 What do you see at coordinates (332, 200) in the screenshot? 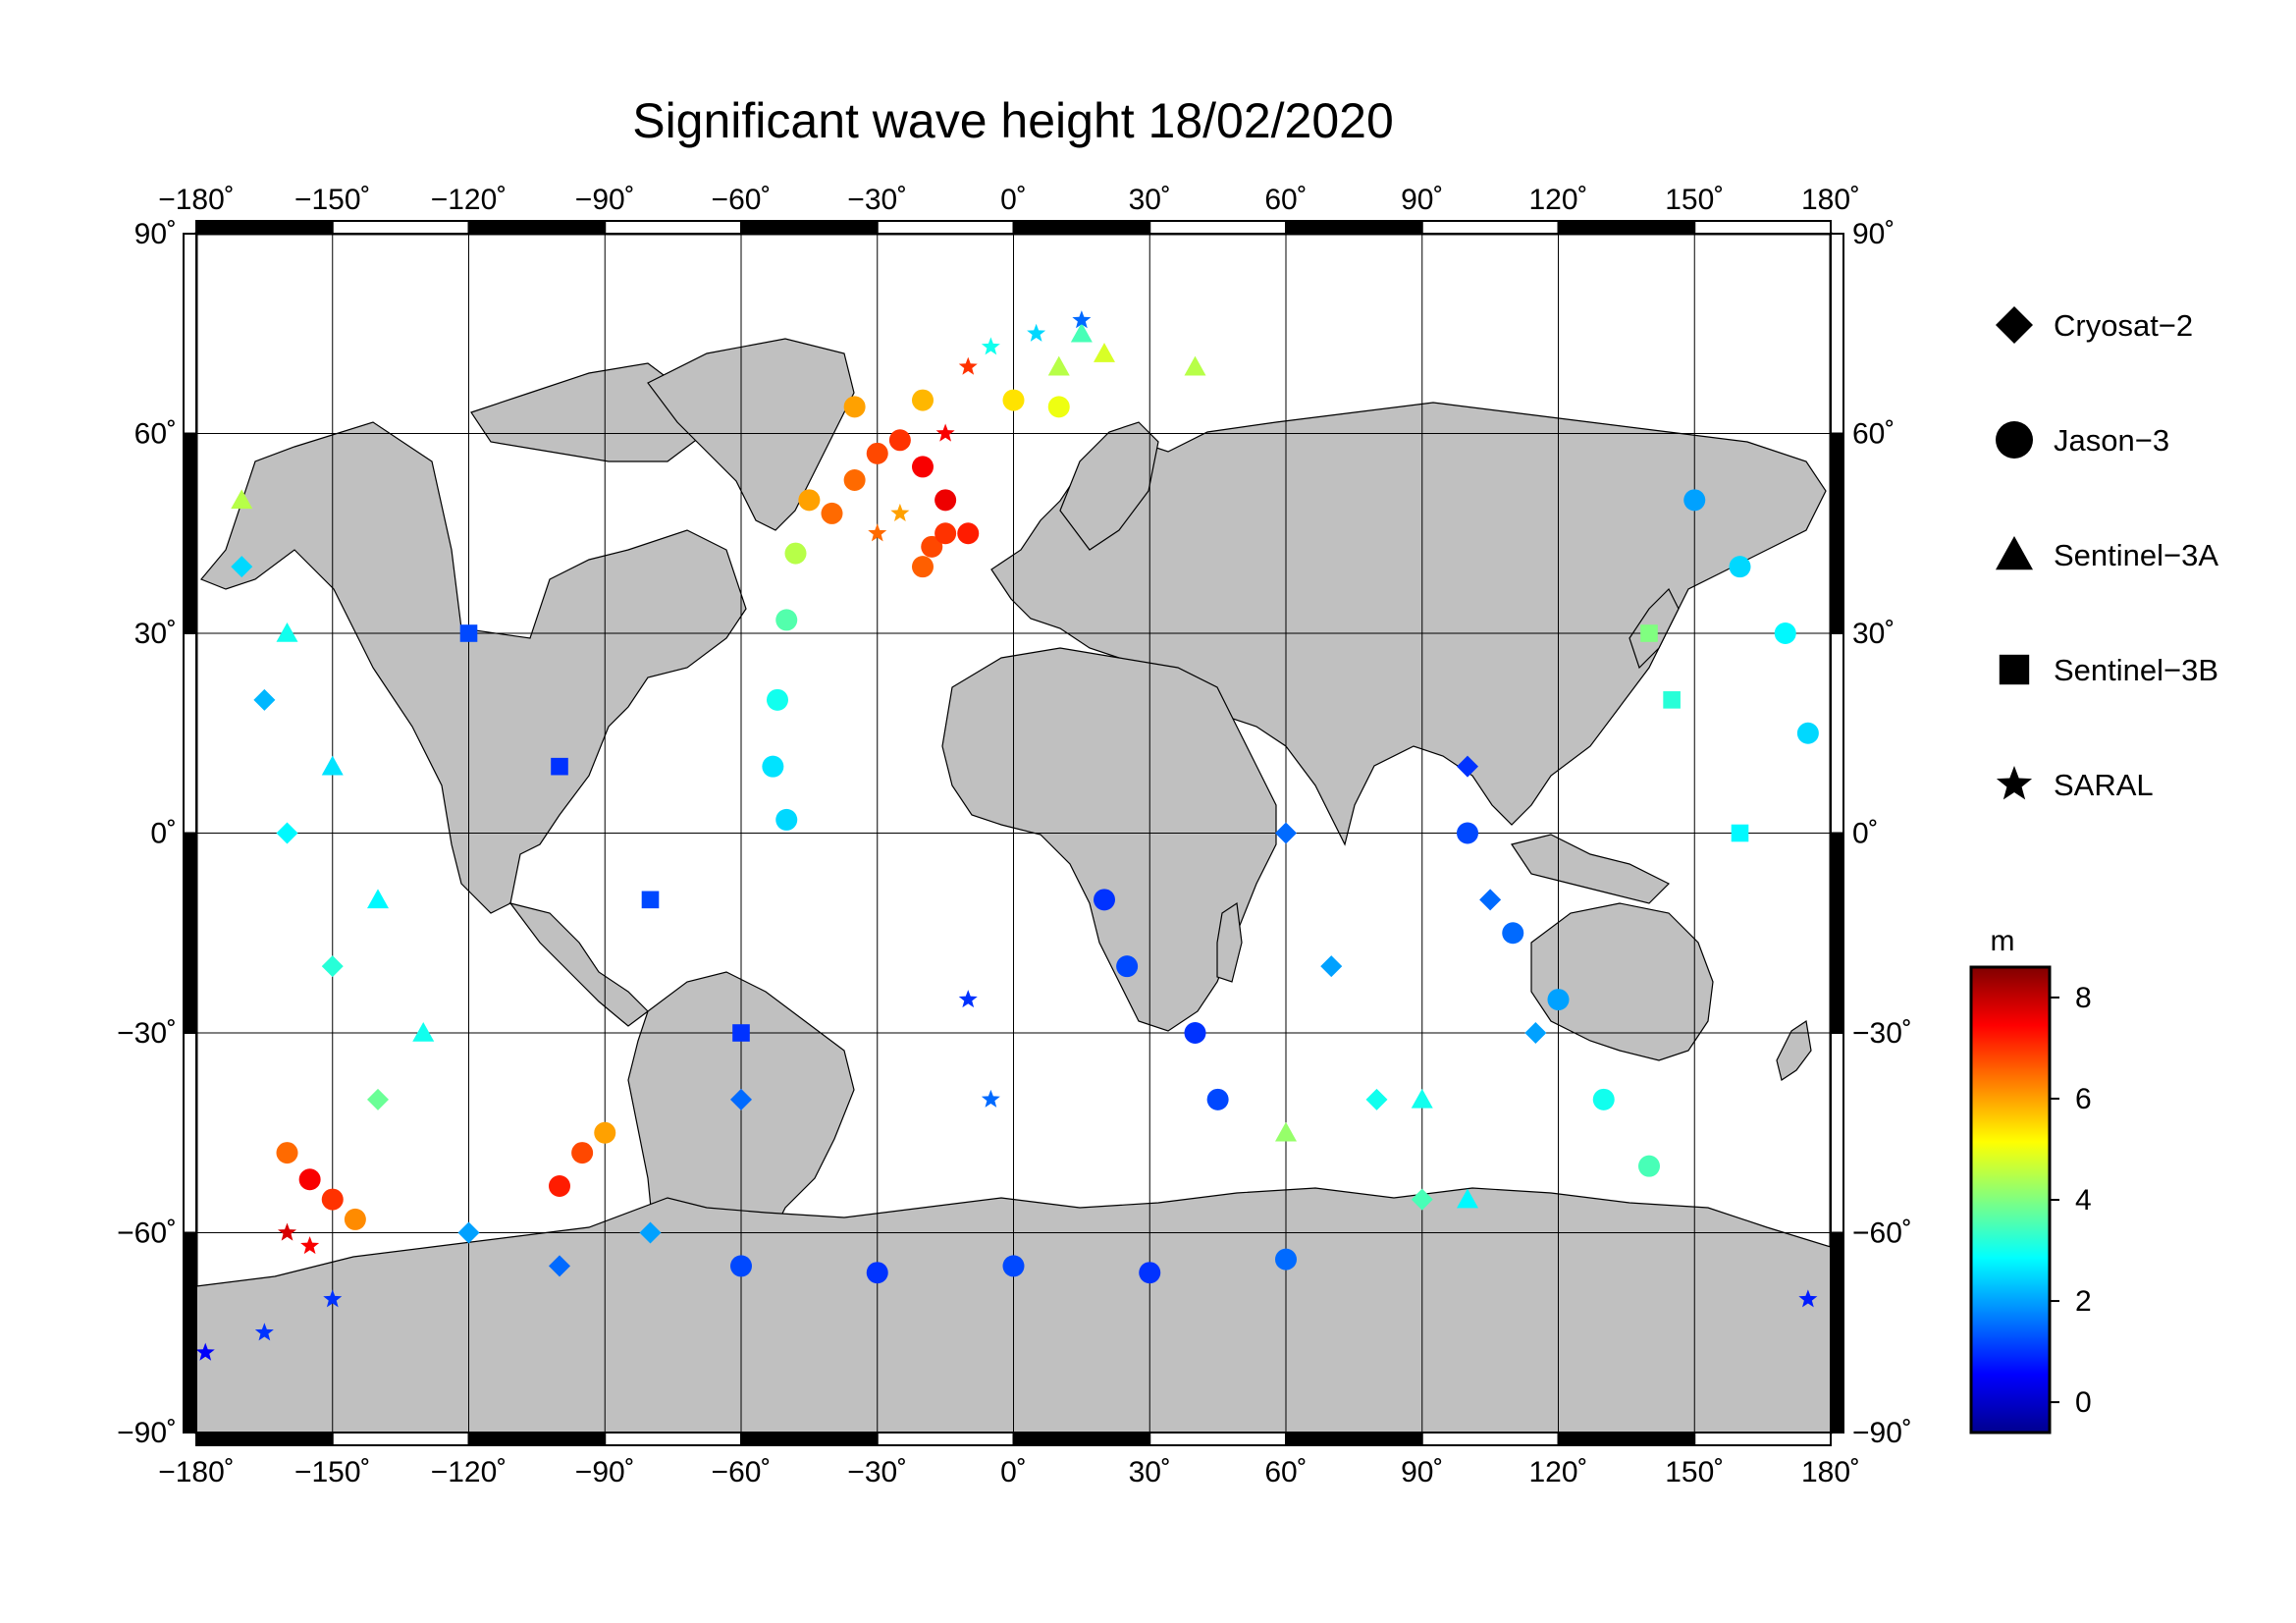
I see `lon-label-top: −150˚` at bounding box center [332, 200].